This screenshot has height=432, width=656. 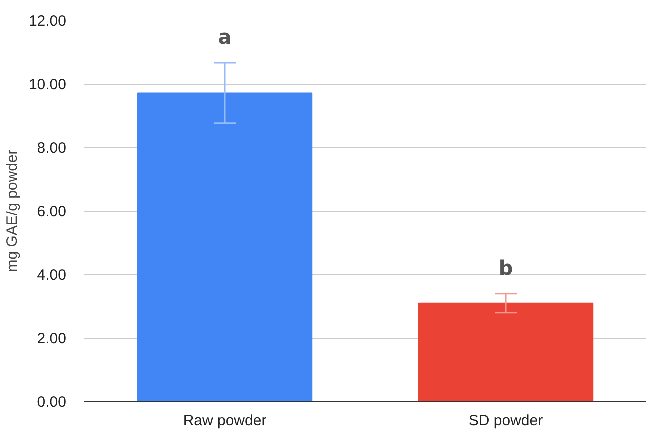 What do you see at coordinates (52, 275) in the screenshot?
I see `y-tick-label: 4.00` at bounding box center [52, 275].